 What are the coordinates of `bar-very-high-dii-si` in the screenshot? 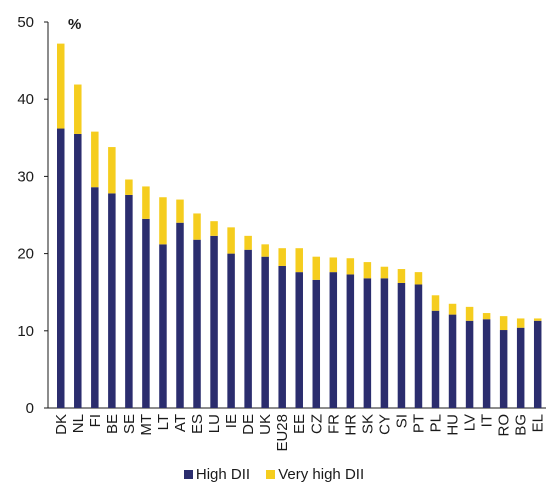 It's located at (401, 276).